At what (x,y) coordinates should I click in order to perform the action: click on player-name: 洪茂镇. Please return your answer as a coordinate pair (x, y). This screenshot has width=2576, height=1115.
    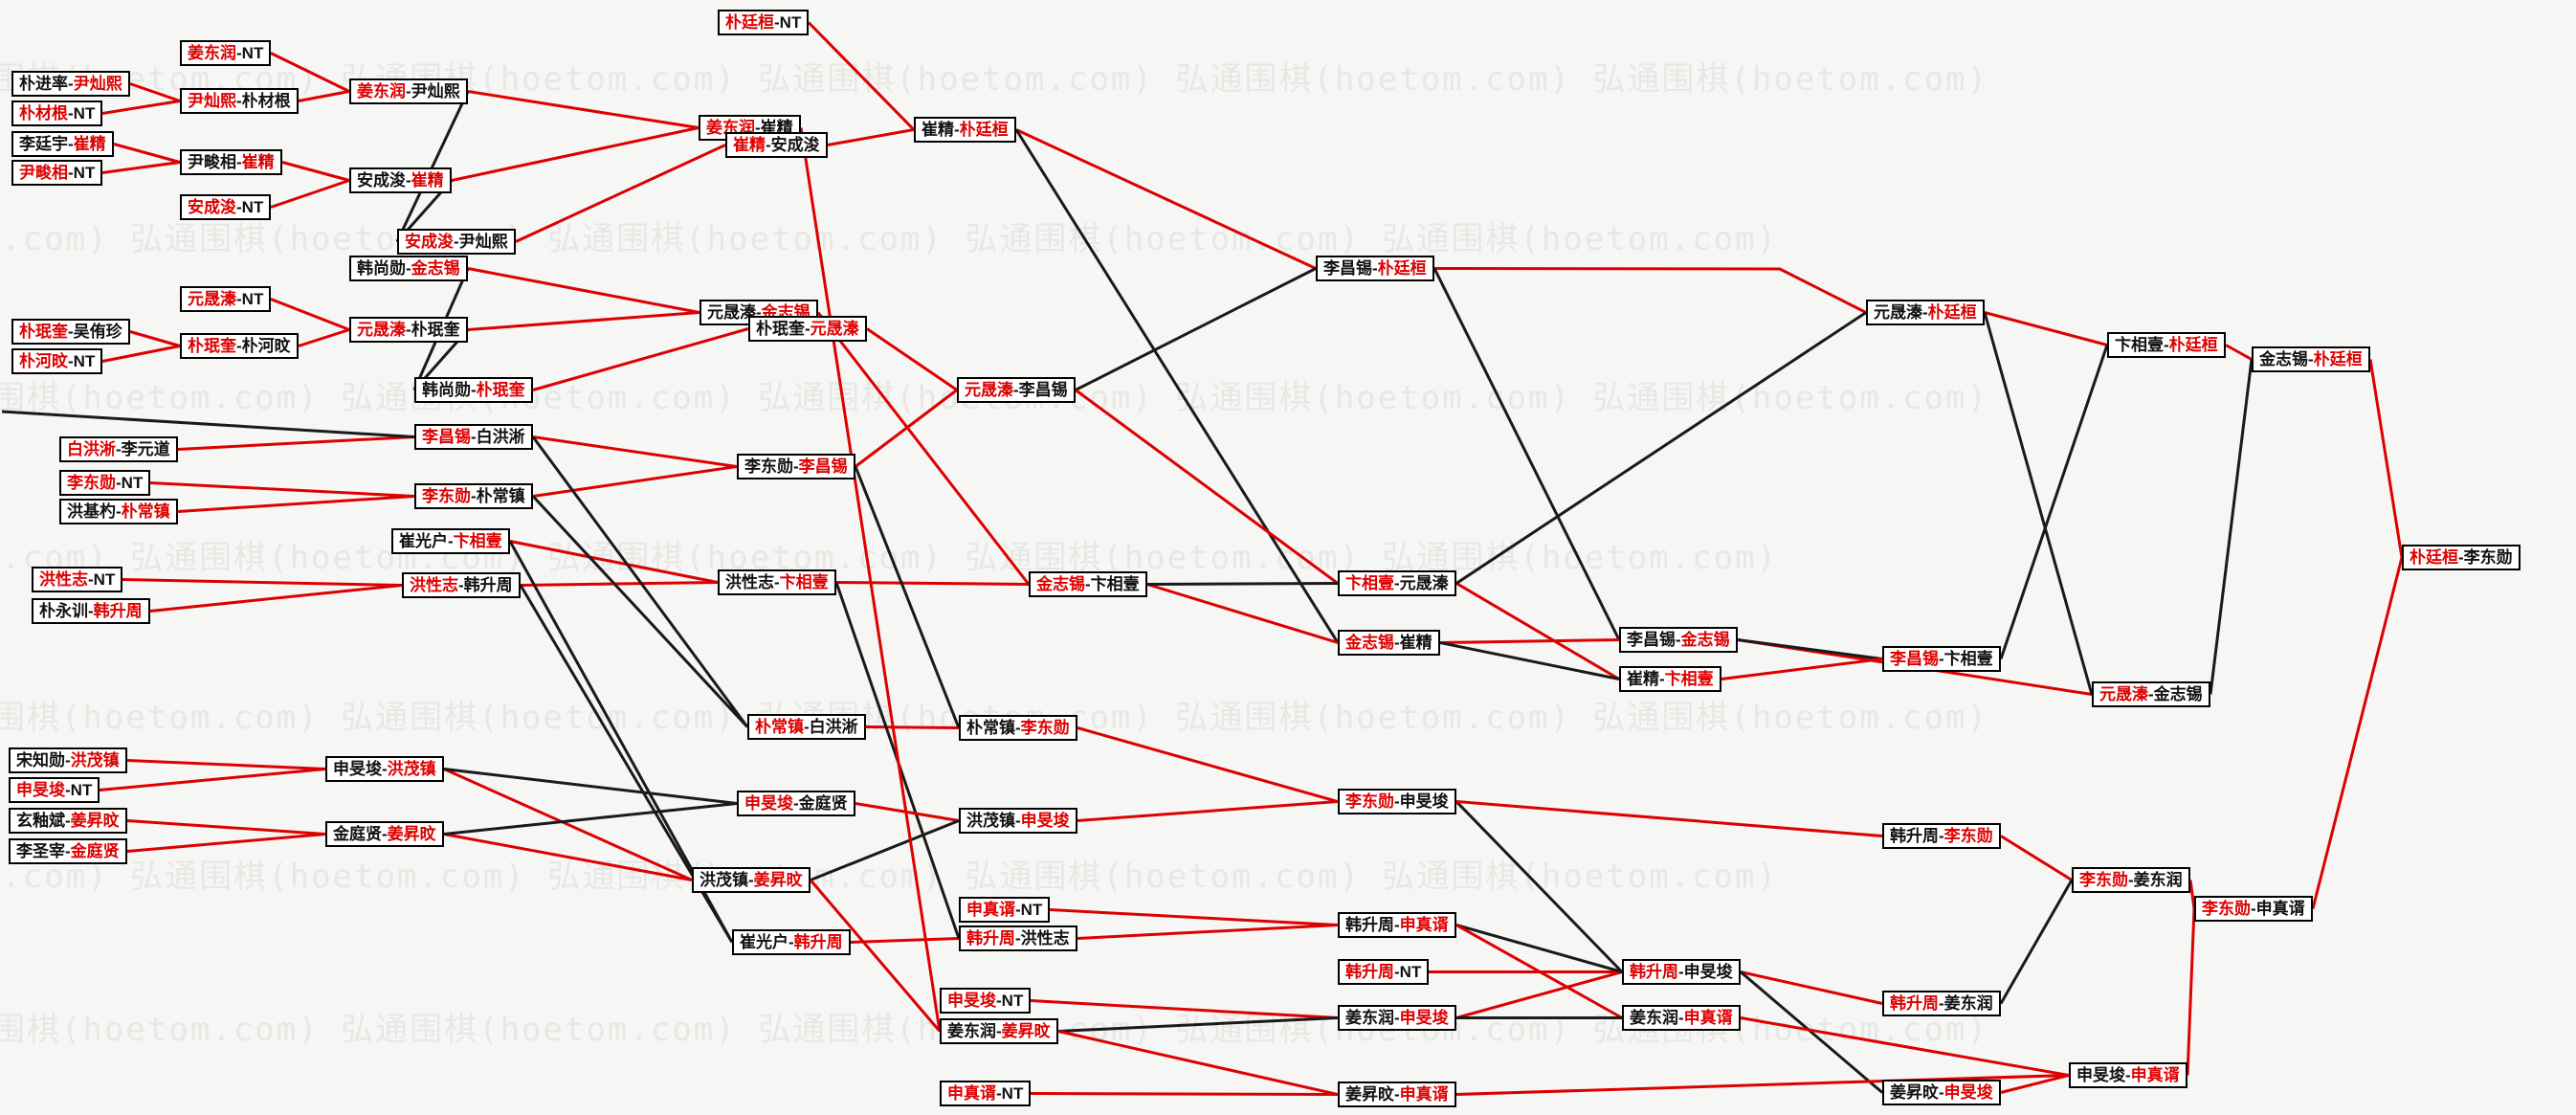
    Looking at the image, I should click on (991, 821).